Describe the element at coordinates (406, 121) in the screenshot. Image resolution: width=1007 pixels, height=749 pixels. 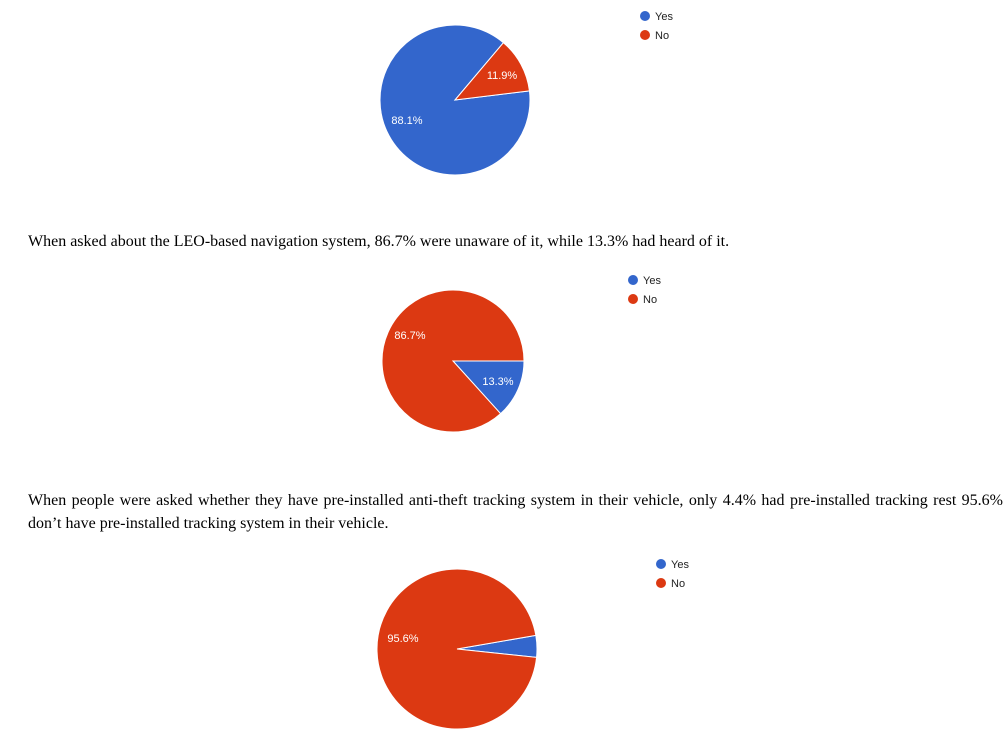
I see `slice-label-yes: 88.1%` at that location.